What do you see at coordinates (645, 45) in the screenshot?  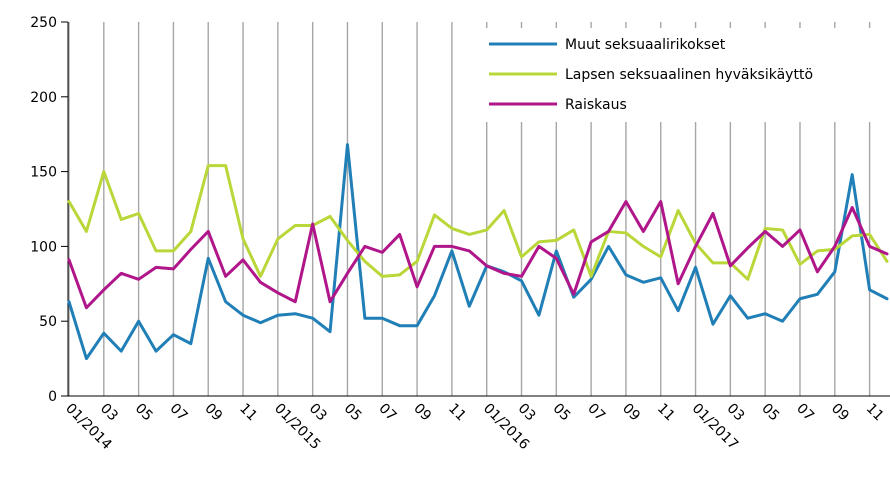 I see `legend-label: Muut seksuaalirikokset` at bounding box center [645, 45].